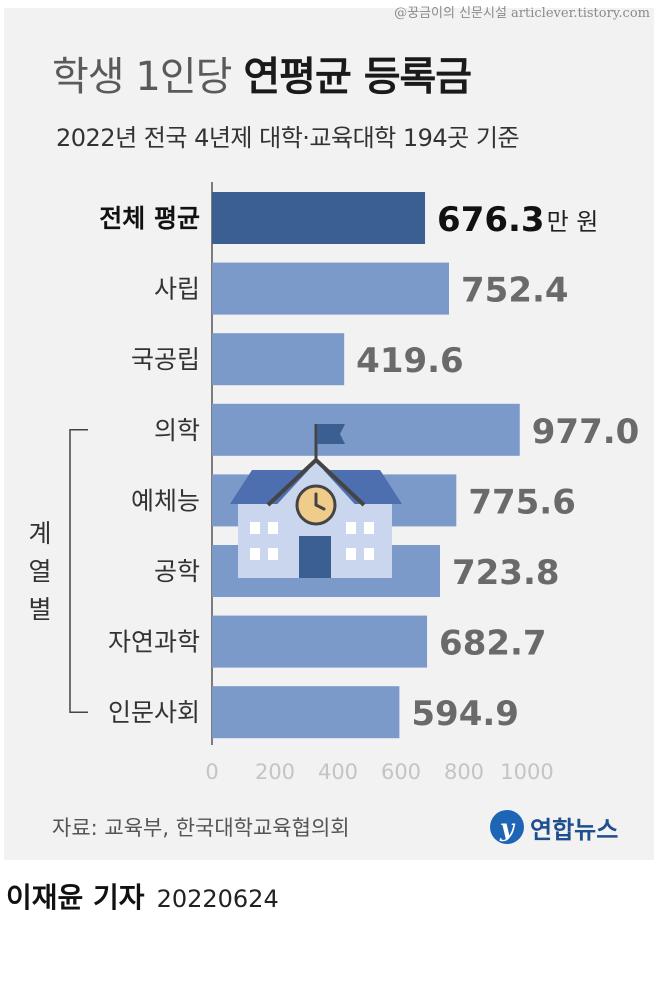  I want to click on category-label: 공학, so click(177, 571).